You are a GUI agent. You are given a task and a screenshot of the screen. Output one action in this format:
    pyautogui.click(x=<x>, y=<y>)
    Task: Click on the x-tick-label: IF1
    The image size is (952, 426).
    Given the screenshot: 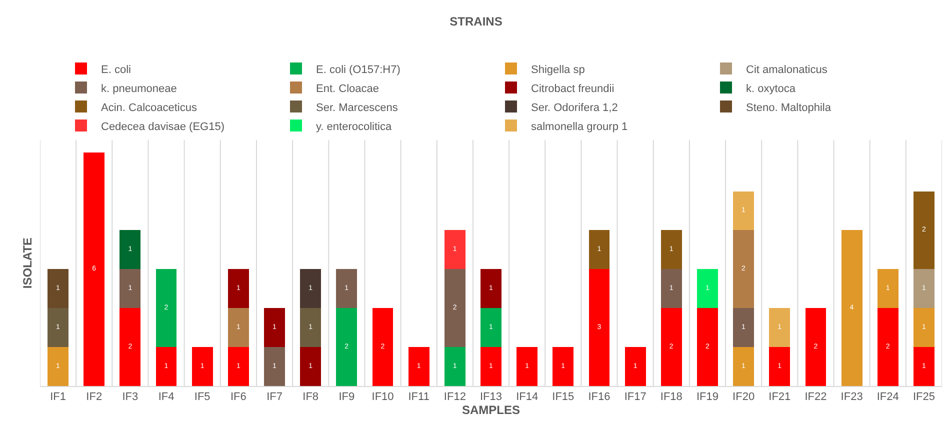 What is the action you would take?
    pyautogui.click(x=58, y=397)
    